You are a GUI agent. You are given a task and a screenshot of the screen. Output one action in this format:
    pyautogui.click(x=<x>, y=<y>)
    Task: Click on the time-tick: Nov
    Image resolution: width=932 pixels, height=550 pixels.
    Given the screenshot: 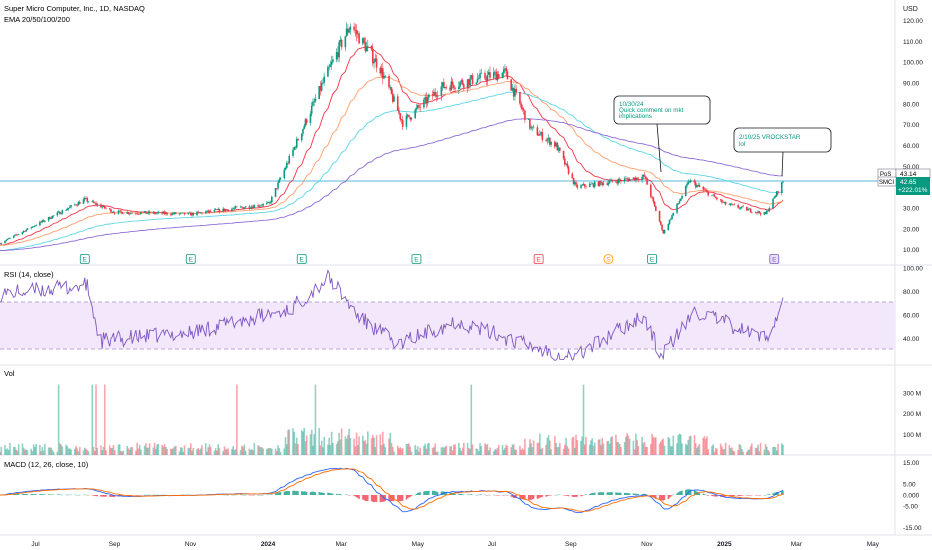 What is the action you would take?
    pyautogui.click(x=191, y=544)
    